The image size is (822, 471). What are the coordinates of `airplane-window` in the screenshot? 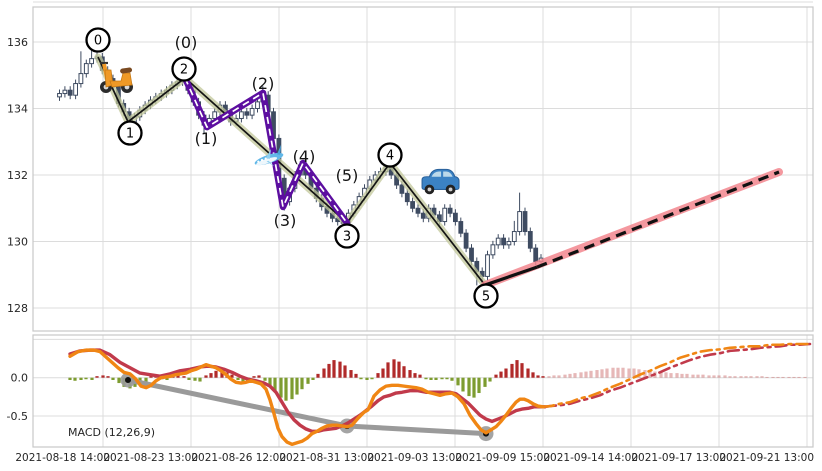 It's located at (265, 158).